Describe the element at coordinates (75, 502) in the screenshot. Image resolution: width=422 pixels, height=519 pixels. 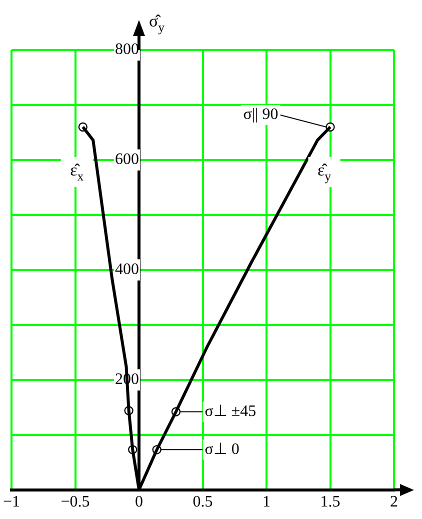
I see `x-tick-label: −0.5` at that location.